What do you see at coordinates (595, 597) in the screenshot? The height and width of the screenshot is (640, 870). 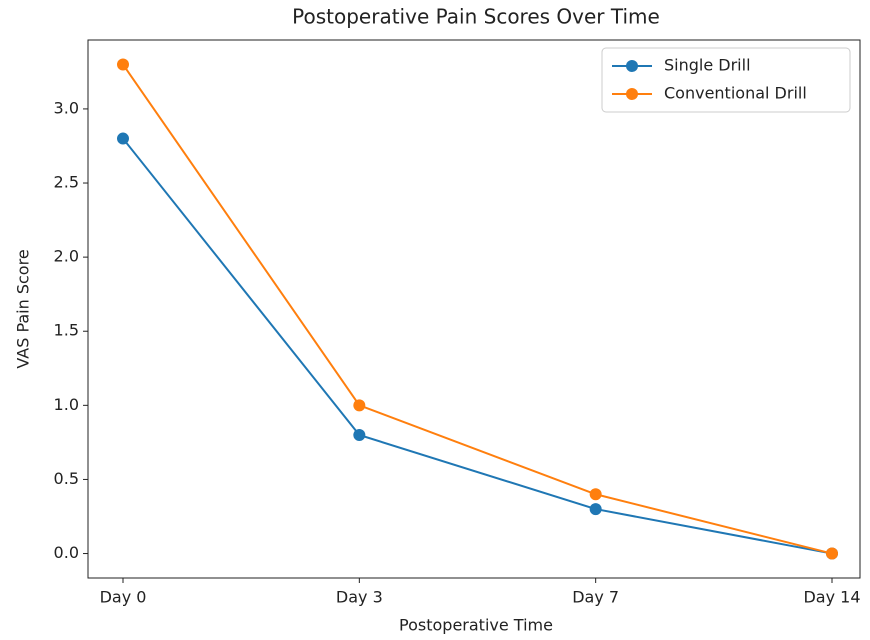 I see `x-tick-label: Day 7` at bounding box center [595, 597].